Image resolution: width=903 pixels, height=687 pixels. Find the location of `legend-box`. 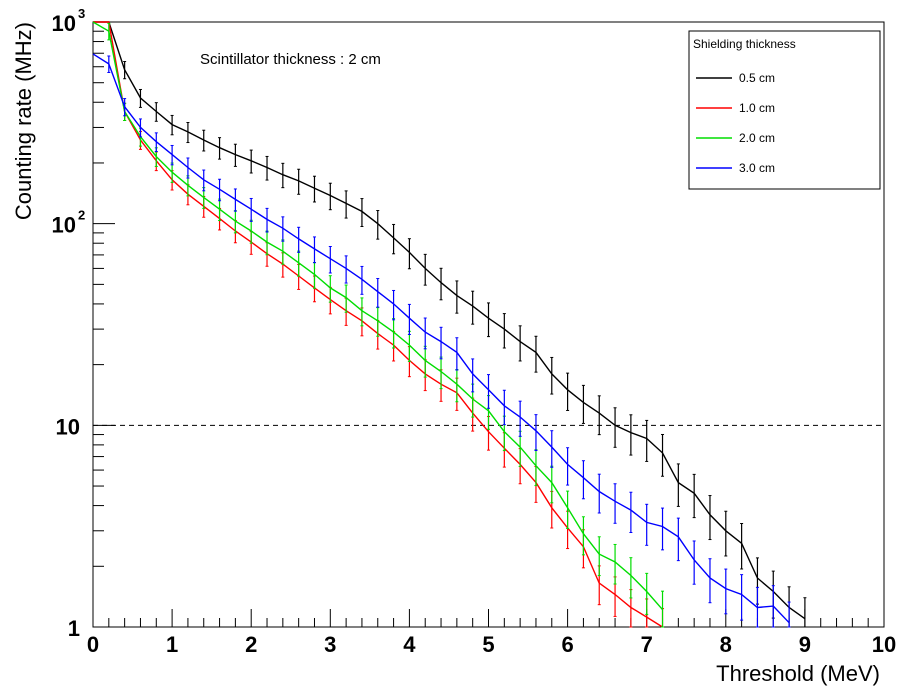

legend-box is located at coordinates (784, 110).